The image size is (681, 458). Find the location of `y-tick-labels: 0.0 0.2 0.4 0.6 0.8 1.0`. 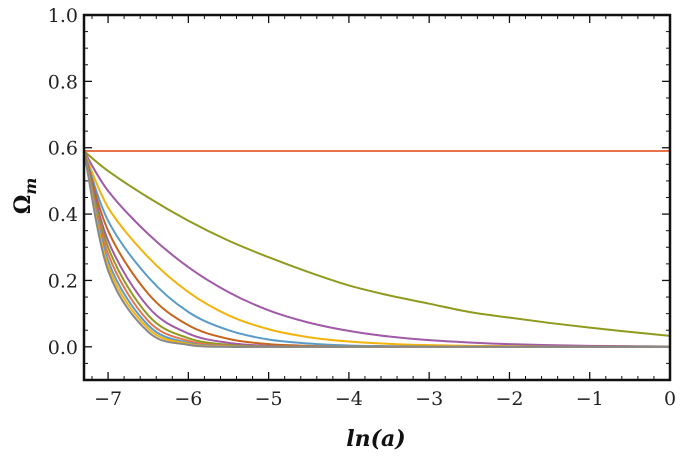

y-tick-labels: 0.0 0.2 0.4 0.6 0.8 1.0 is located at coordinates (63, 182).